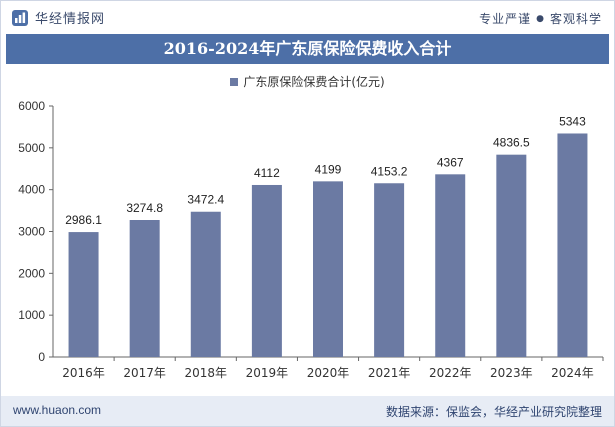 Image resolution: width=615 pixels, height=427 pixels. I want to click on y-tick-label: 5000, so click(31, 148).